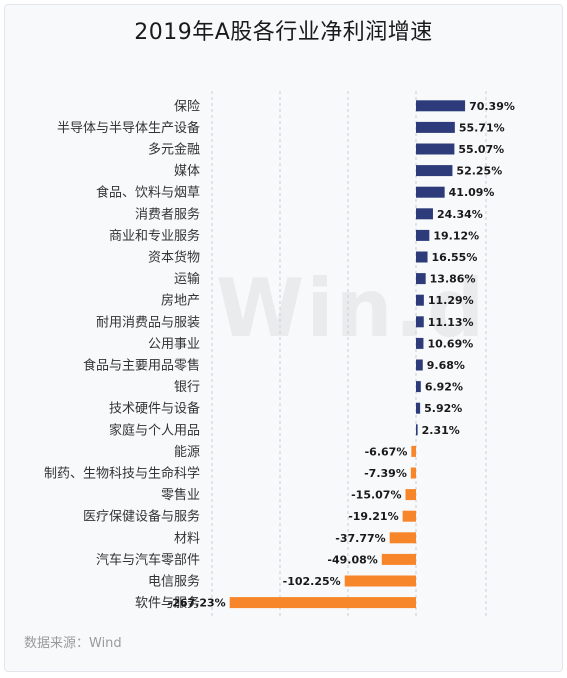 Image resolution: width=567 pixels, height=678 pixels. What do you see at coordinates (450, 343) in the screenshot?
I see `value-label: 10.69%` at bounding box center [450, 343].